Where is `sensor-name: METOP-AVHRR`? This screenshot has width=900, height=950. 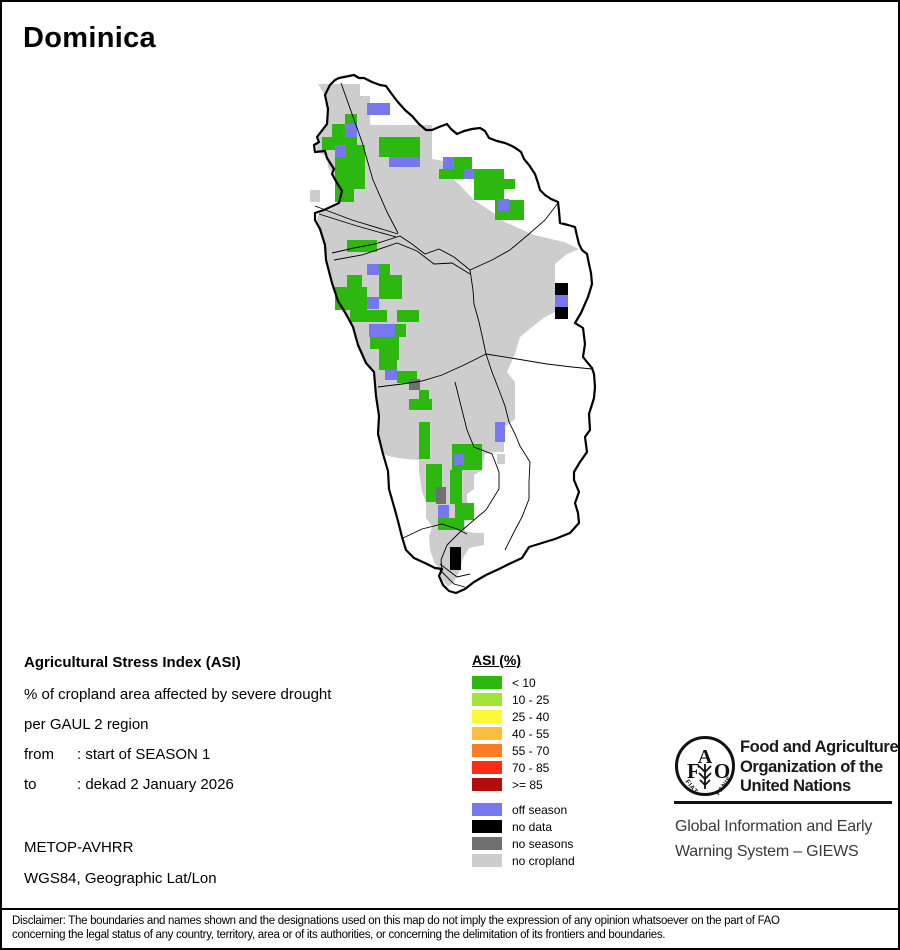
sensor-name: METOP-AVHRR is located at coordinates (79, 847).